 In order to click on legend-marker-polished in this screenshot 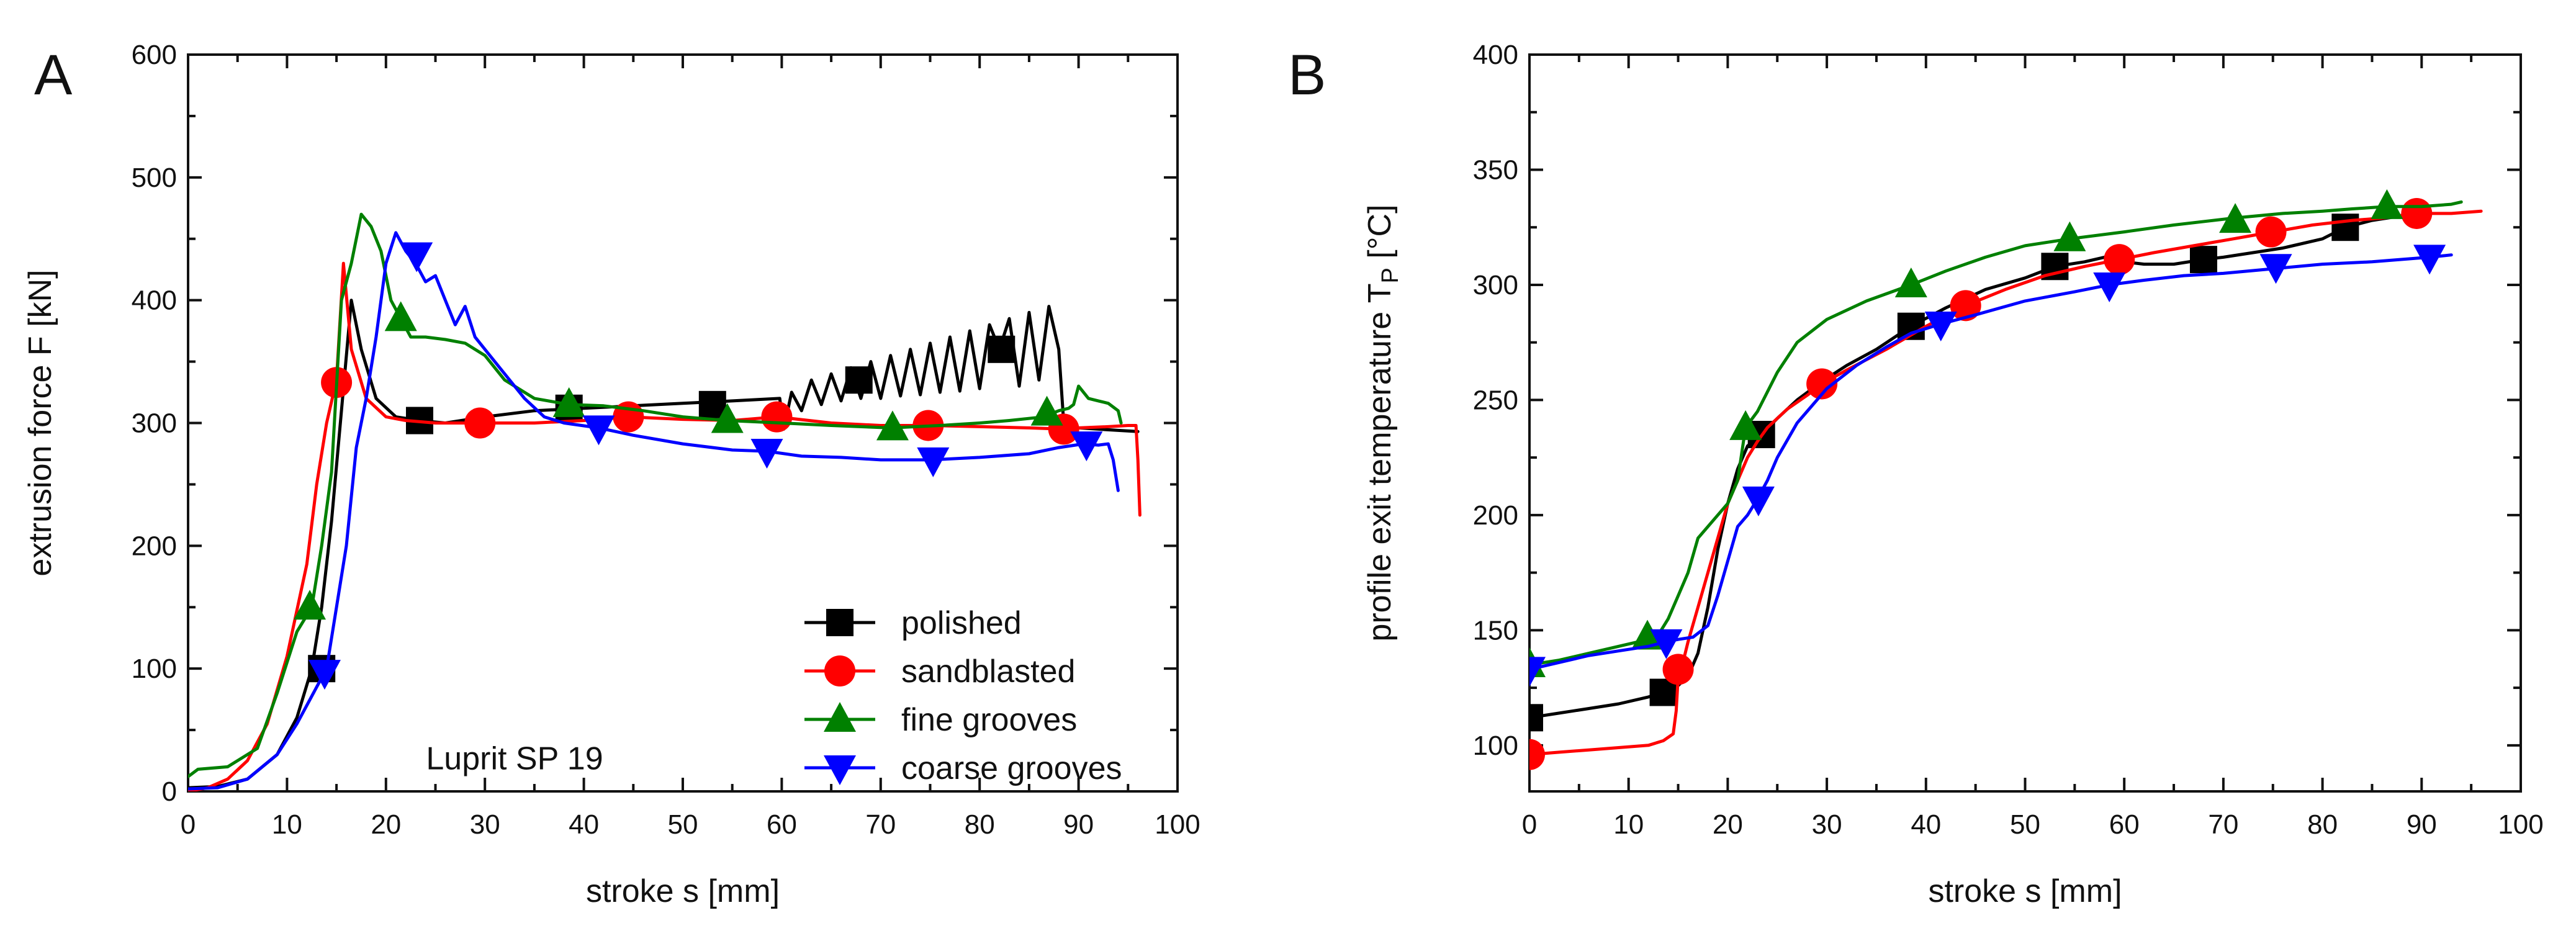, I will do `click(839, 623)`.